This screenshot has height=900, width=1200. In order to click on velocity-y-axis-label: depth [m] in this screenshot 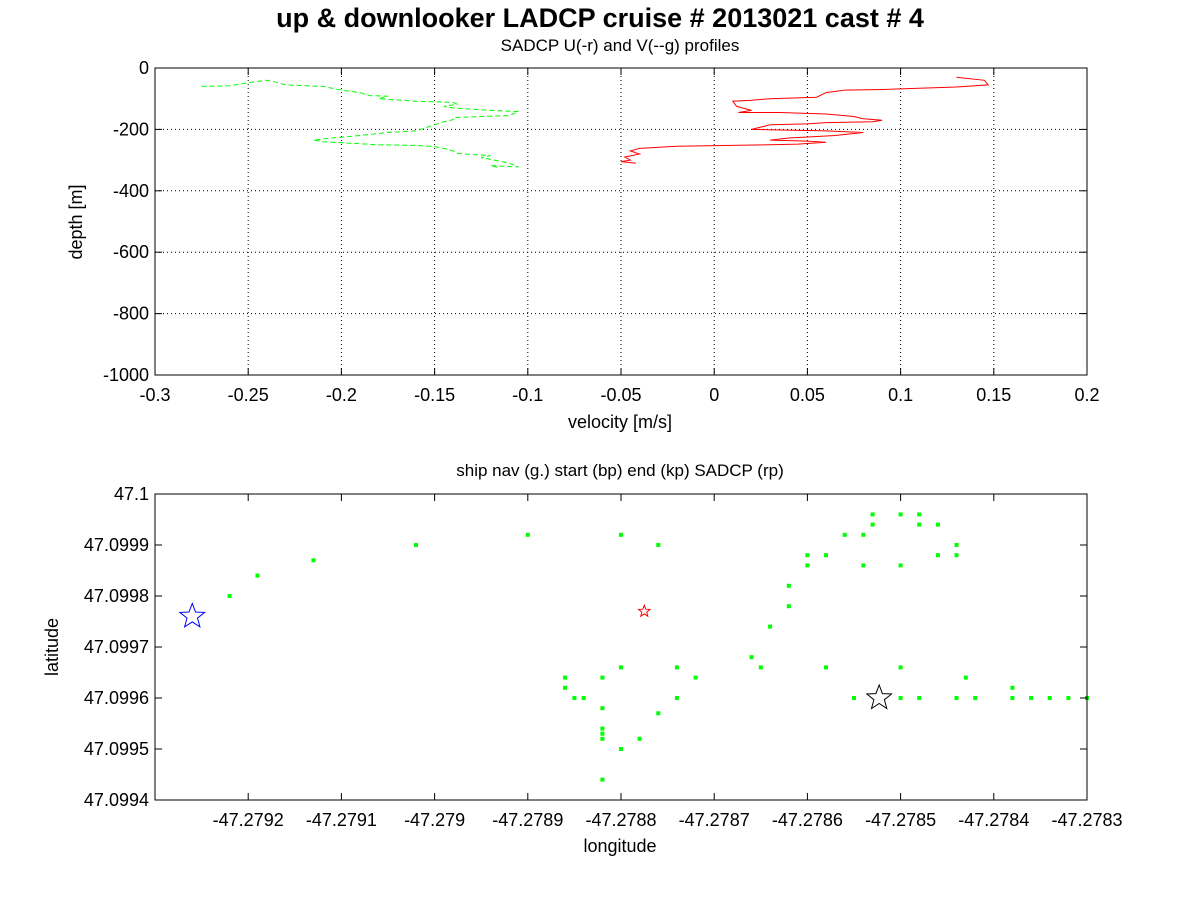, I will do `click(76, 221)`.